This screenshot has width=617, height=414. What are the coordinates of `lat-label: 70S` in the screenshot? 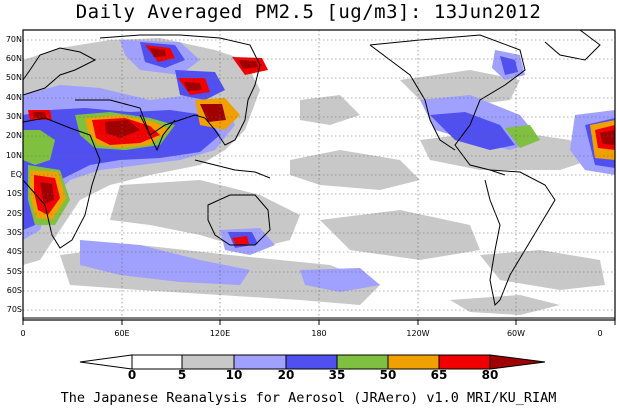 It's located at (14, 309).